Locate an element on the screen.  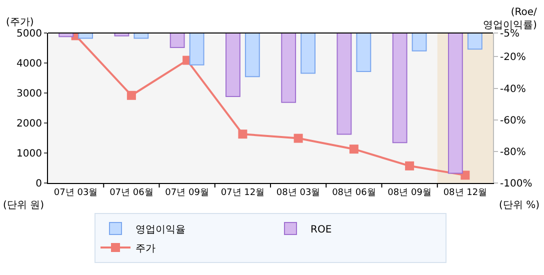
y-axis-title: (주가) is located at coordinates (20, 22).